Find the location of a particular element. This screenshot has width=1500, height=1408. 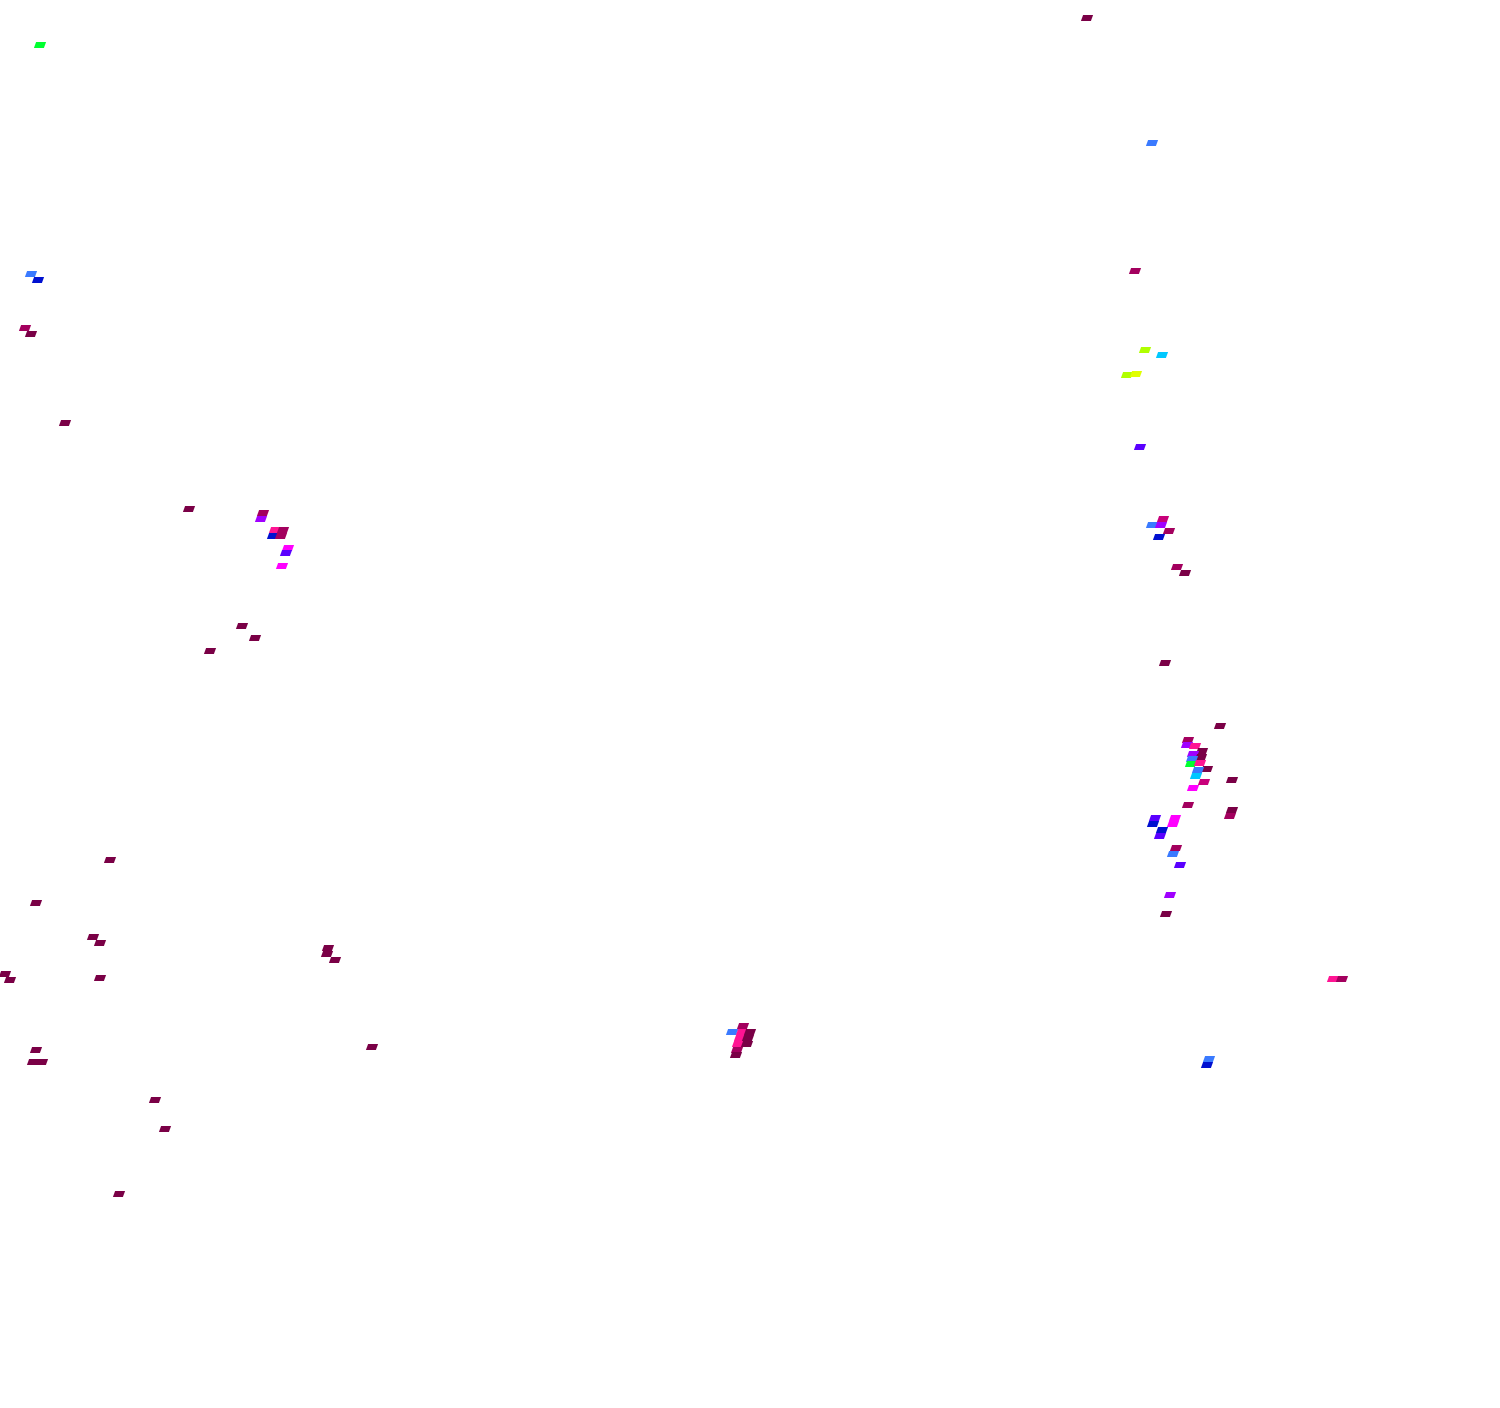

precip-cell-yellow is located at coordinates (1136, 374).